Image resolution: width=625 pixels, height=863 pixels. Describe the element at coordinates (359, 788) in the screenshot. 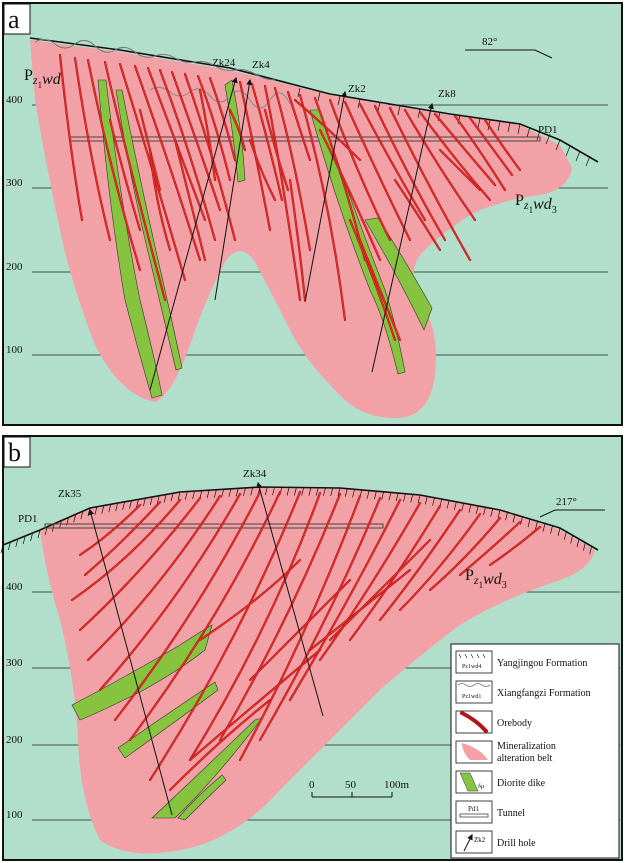

I see `scale-bar: 0 50 100m` at that location.